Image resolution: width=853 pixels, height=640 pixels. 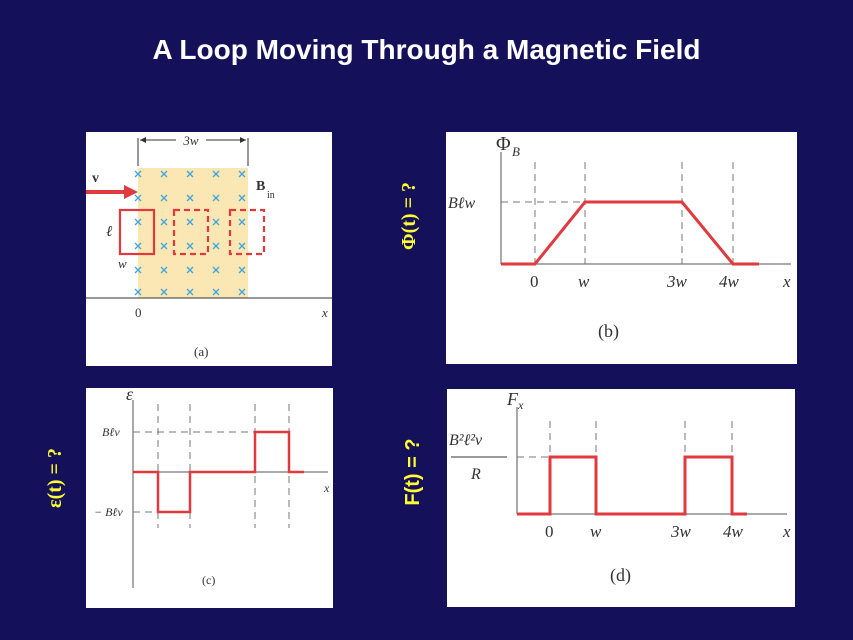 I want to click on force-question-label: F(t) = ?, so click(x=413, y=472).